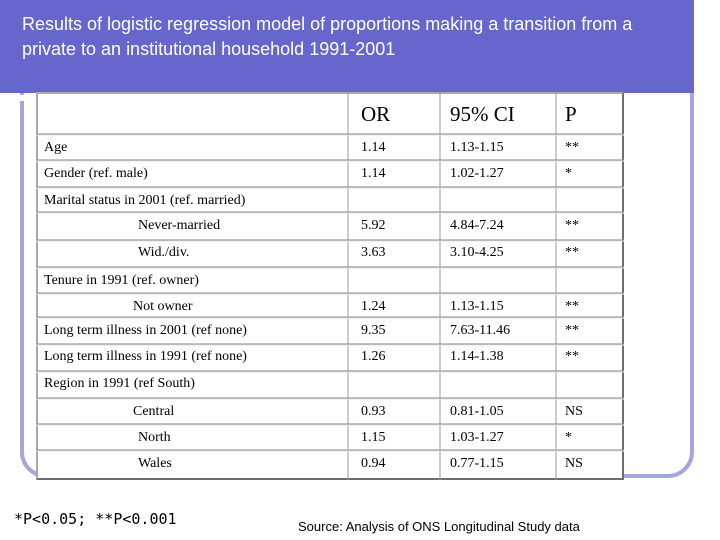 The width and height of the screenshot is (720, 540). What do you see at coordinates (95, 519) in the screenshot?
I see `significance-footnote: *P<0.05; **P<0.001` at bounding box center [95, 519].